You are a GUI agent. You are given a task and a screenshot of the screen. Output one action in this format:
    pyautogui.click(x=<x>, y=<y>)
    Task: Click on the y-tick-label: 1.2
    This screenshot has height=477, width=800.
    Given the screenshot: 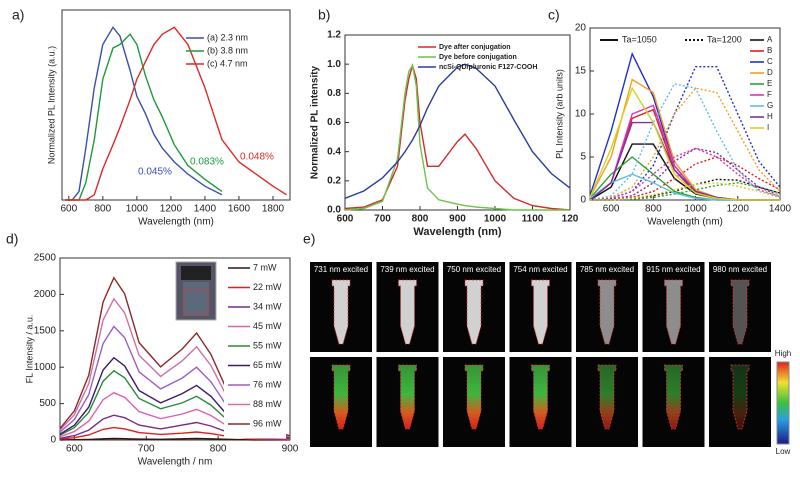 What is the action you would take?
    pyautogui.click(x=334, y=35)
    